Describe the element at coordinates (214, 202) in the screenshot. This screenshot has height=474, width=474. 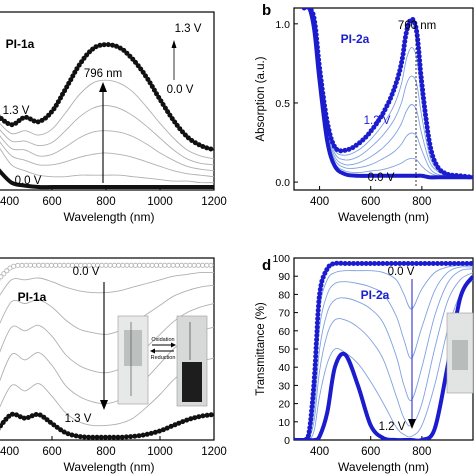
I see `x-tick-label: 1200` at that location.